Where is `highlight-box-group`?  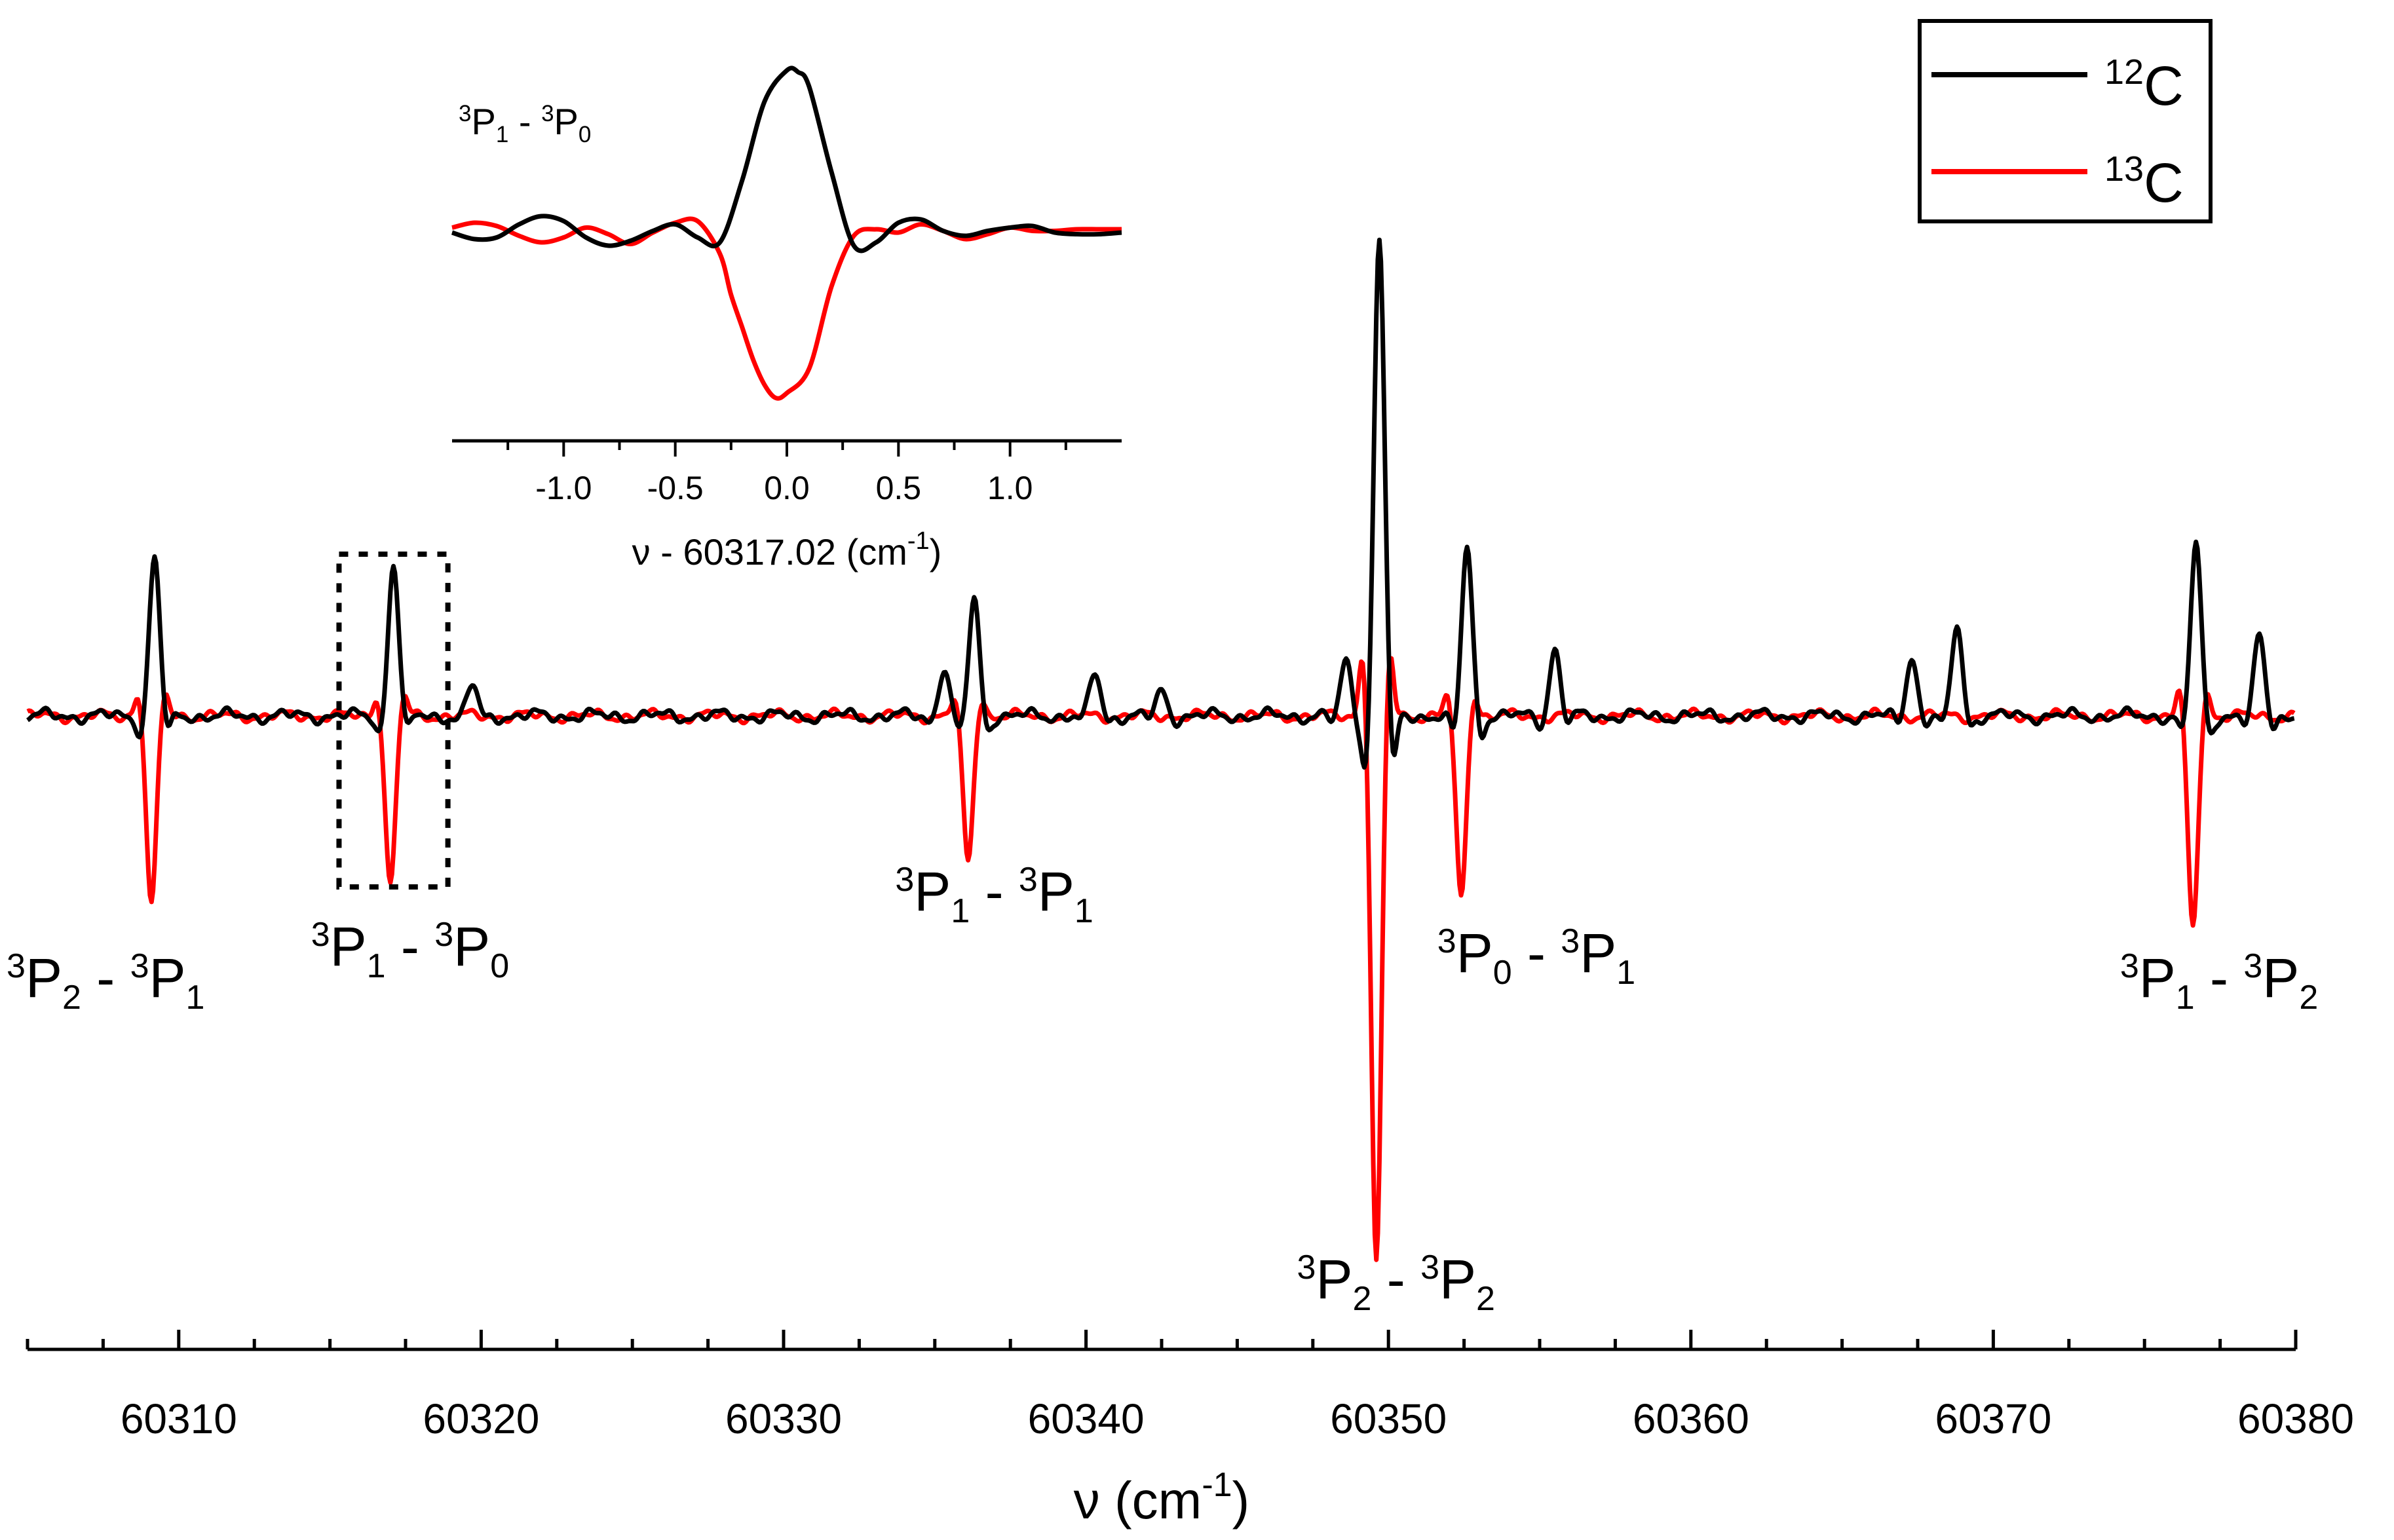 highlight-box-group is located at coordinates (393, 721).